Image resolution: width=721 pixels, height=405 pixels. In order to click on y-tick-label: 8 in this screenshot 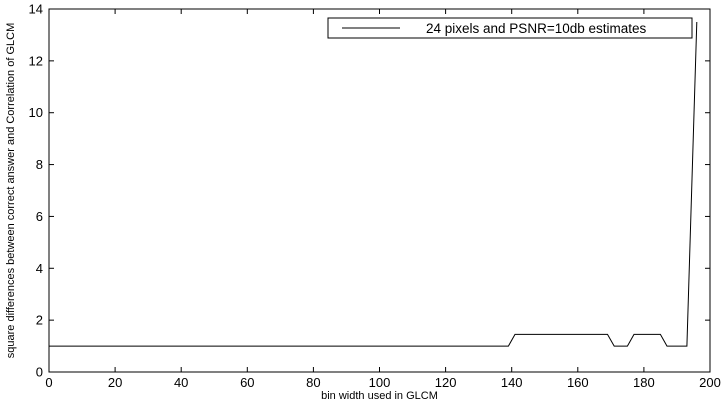, I will do `click(39, 164)`.